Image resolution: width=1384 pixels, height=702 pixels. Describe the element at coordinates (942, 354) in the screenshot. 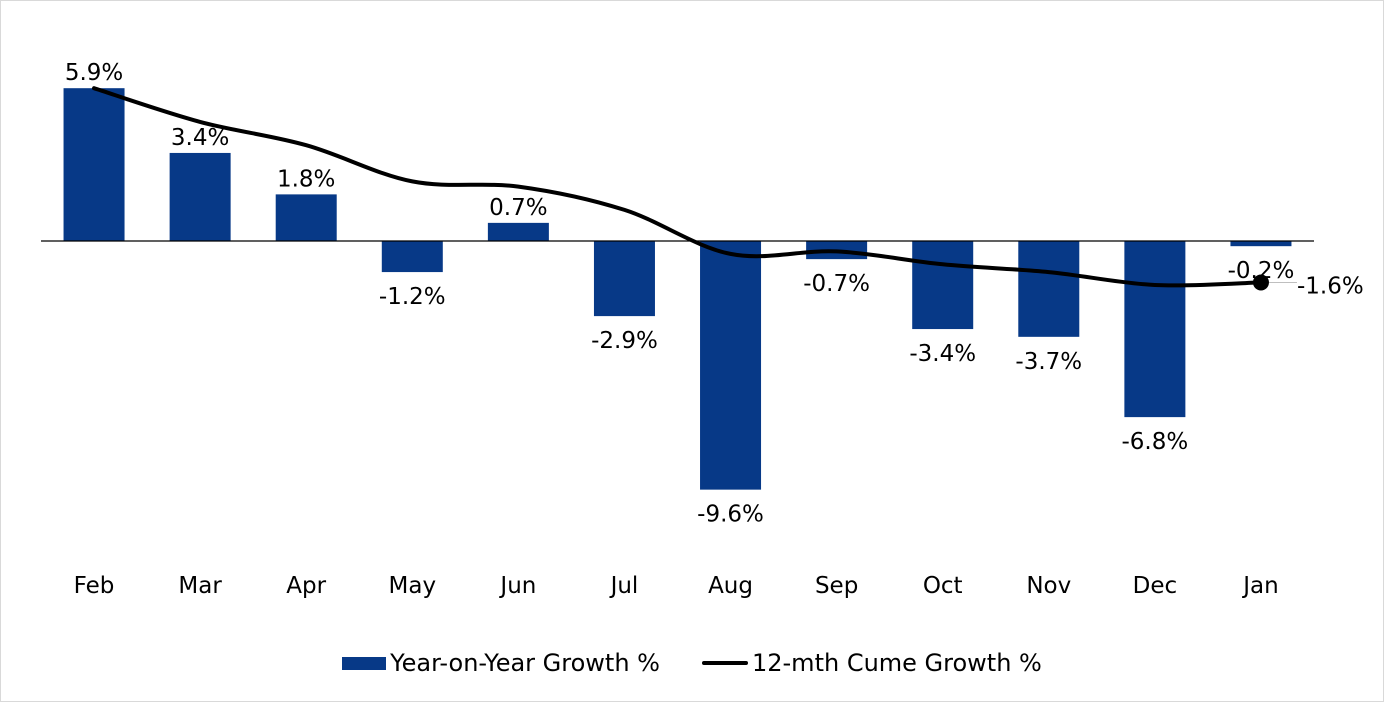

I see `bar-label-oct: -3.4%` at that location.